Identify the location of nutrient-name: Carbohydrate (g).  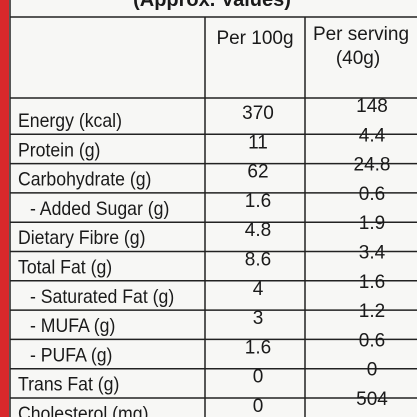
(84, 179).